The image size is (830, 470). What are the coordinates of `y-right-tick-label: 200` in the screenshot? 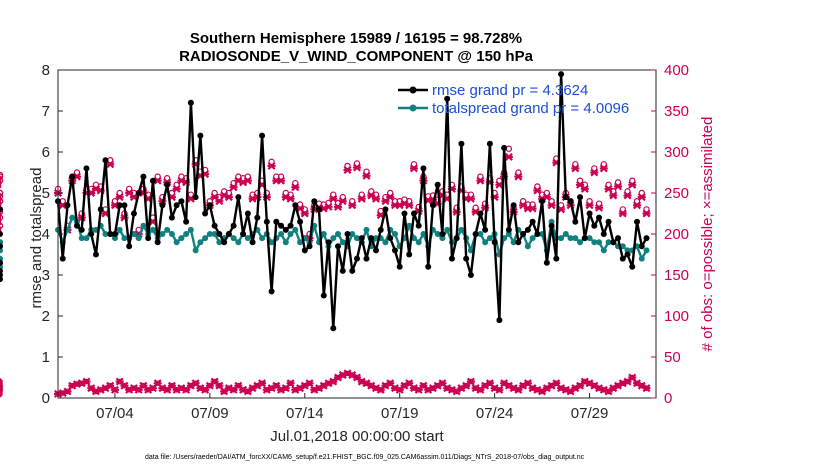 It's located at (676, 234).